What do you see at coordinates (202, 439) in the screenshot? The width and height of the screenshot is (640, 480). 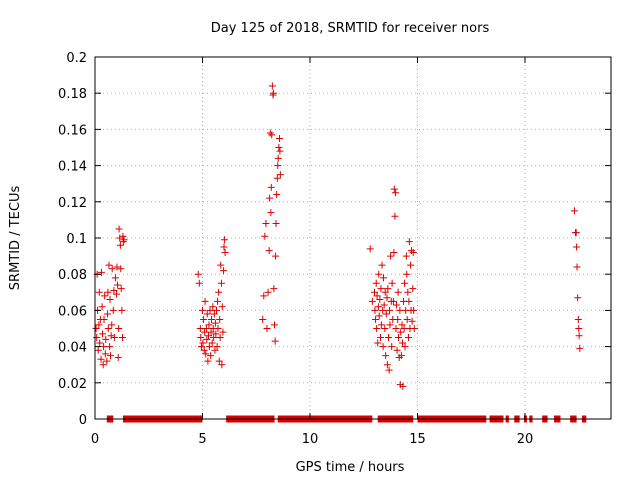 I see `x-tick-label: 5` at bounding box center [202, 439].